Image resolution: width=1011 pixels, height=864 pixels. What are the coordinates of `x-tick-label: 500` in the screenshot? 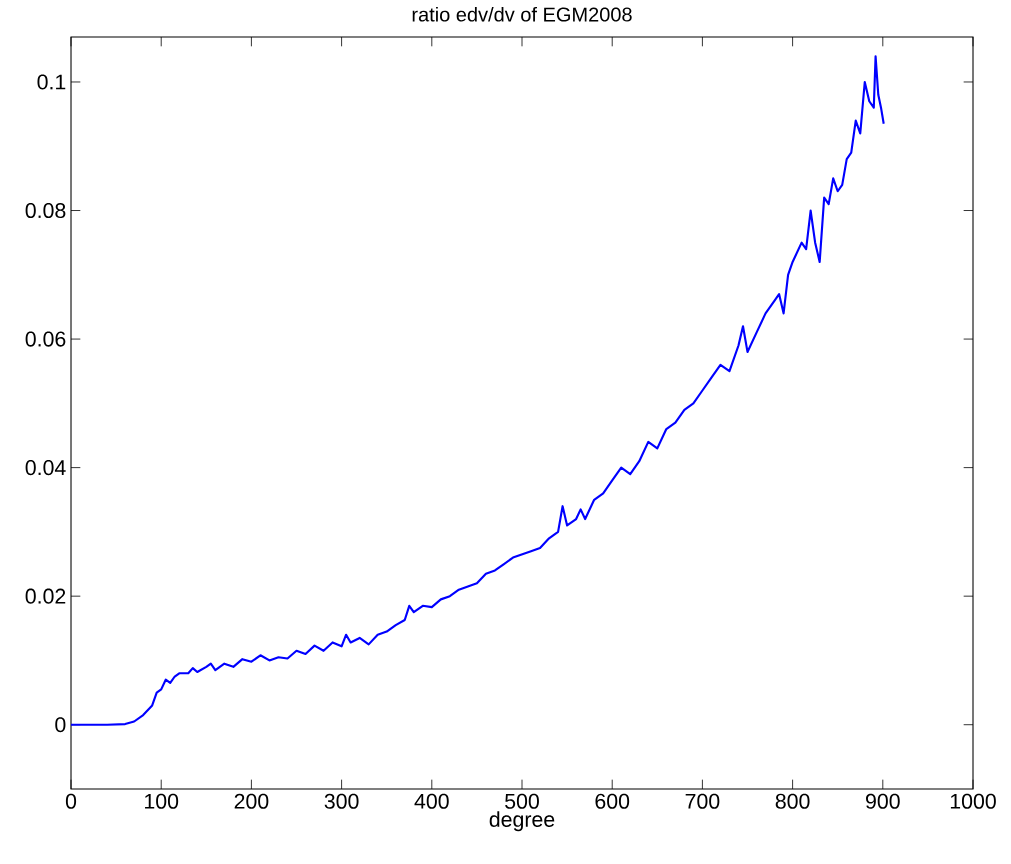 It's located at (522, 801).